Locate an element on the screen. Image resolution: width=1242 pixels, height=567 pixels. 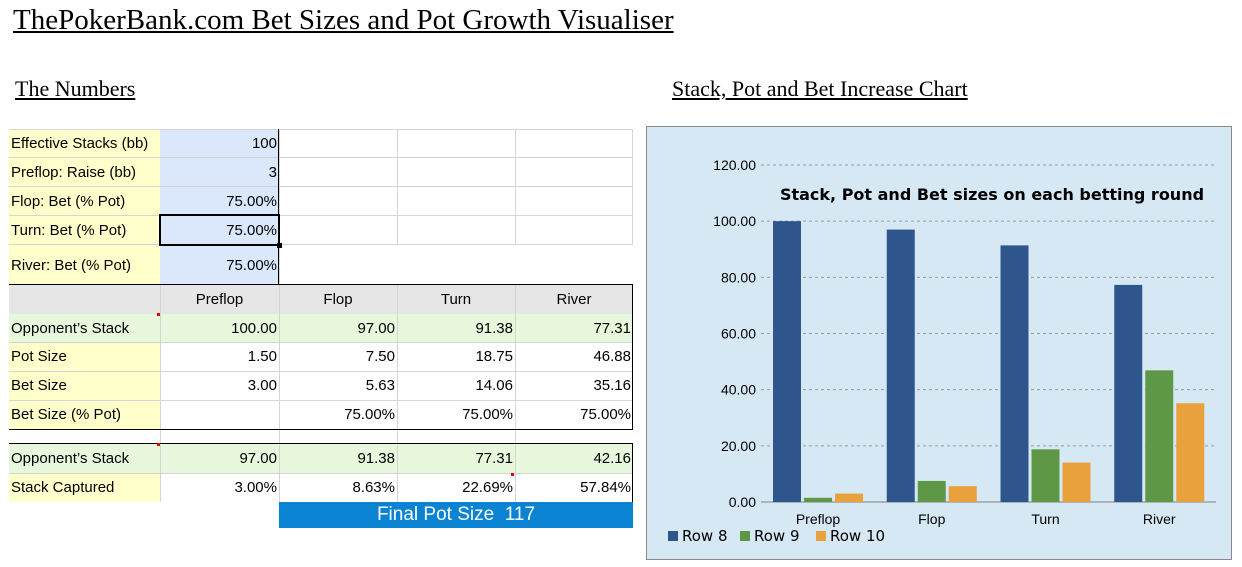
final-pot-value: 117 is located at coordinates (520, 514).